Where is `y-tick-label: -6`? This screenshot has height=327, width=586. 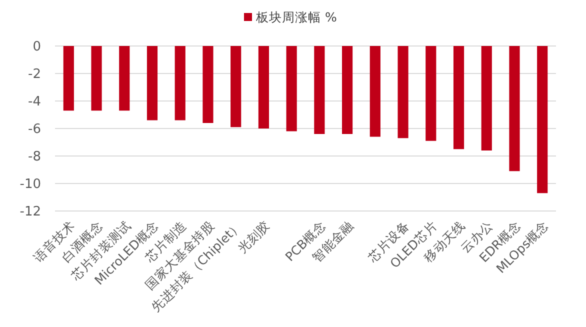
y-tick-label: -6 is located at coordinates (34, 130).